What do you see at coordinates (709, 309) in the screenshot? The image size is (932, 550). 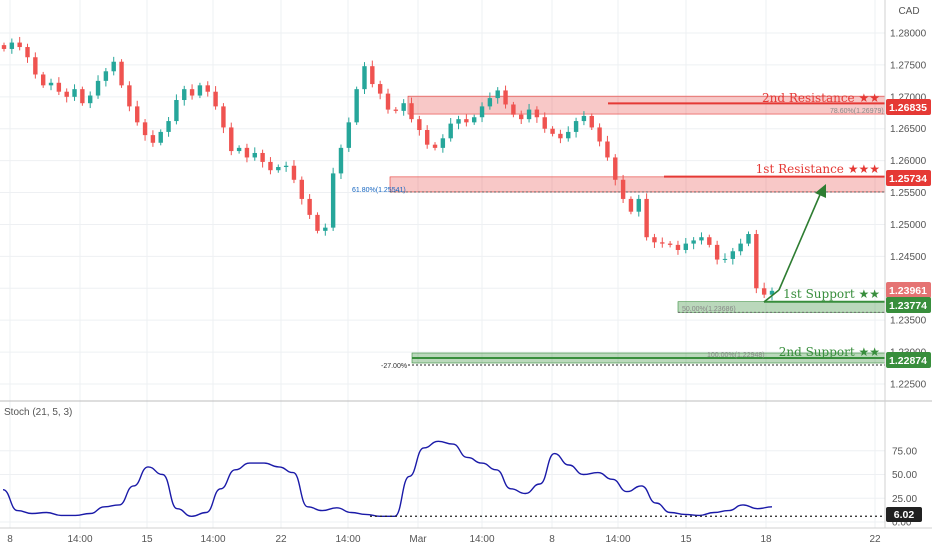 I see `fib-50-label: 50.00%(1.23686)` at bounding box center [709, 309].